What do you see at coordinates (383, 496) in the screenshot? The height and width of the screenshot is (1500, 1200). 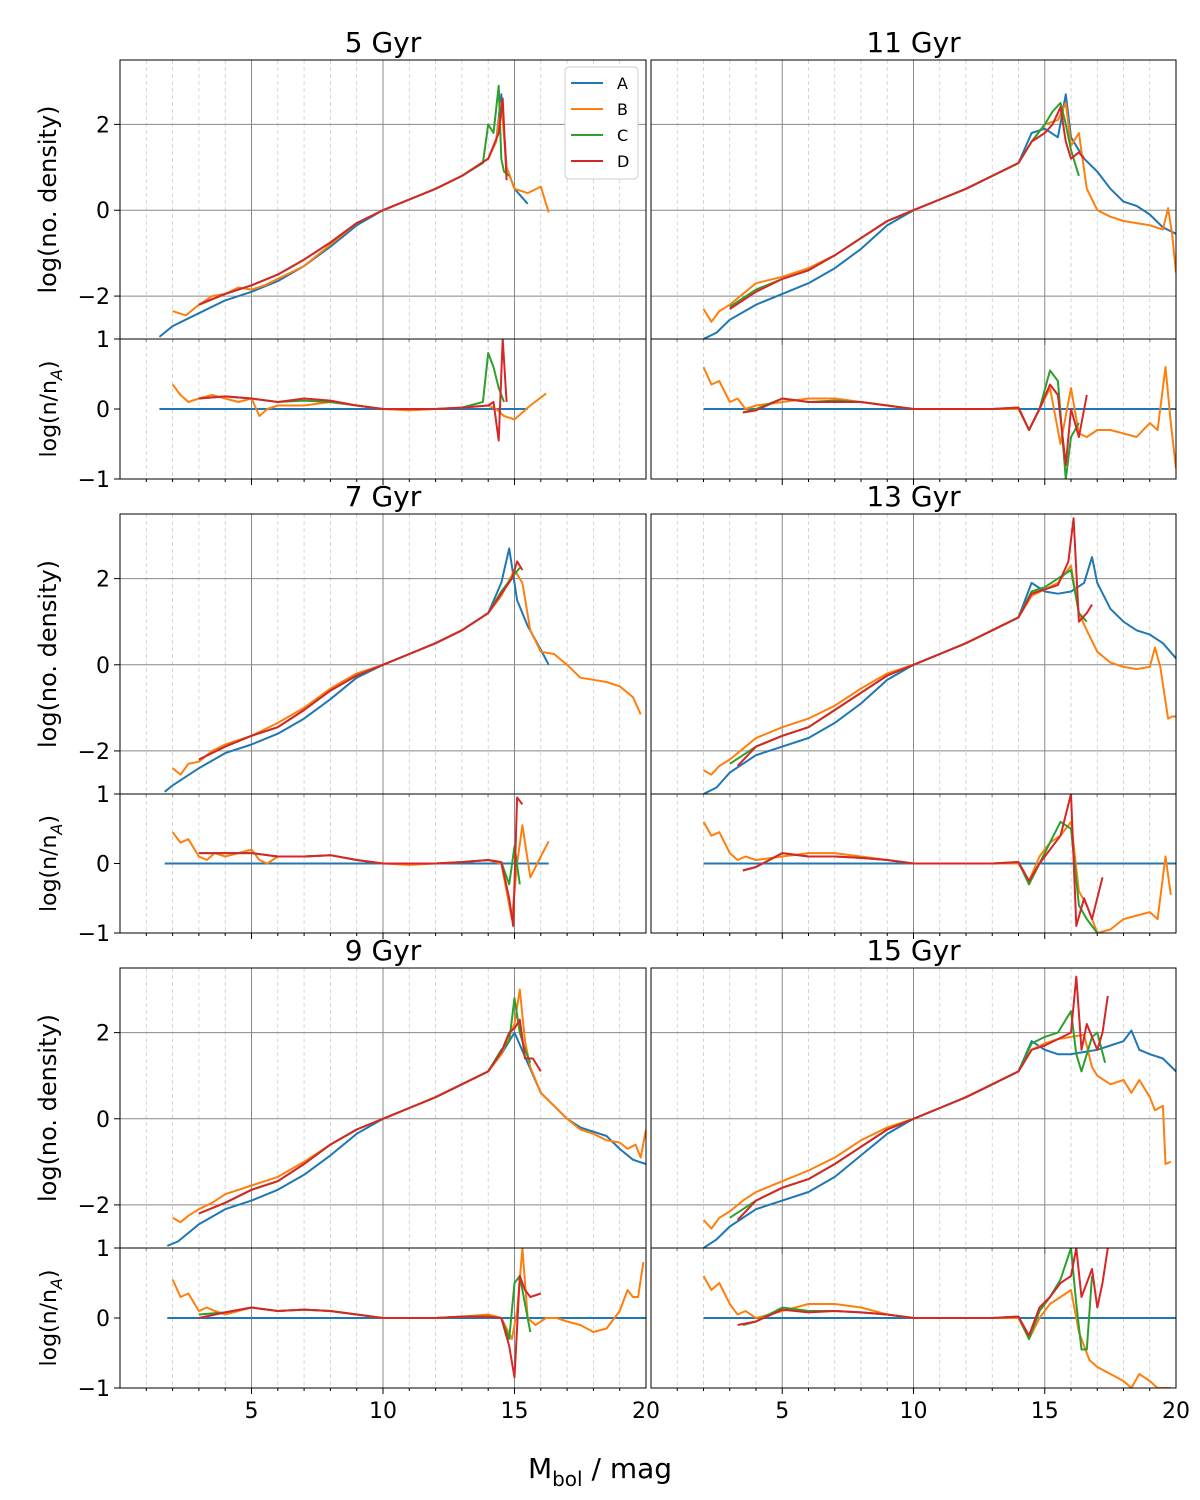 I see `panel-title: 7 Gyr` at bounding box center [383, 496].